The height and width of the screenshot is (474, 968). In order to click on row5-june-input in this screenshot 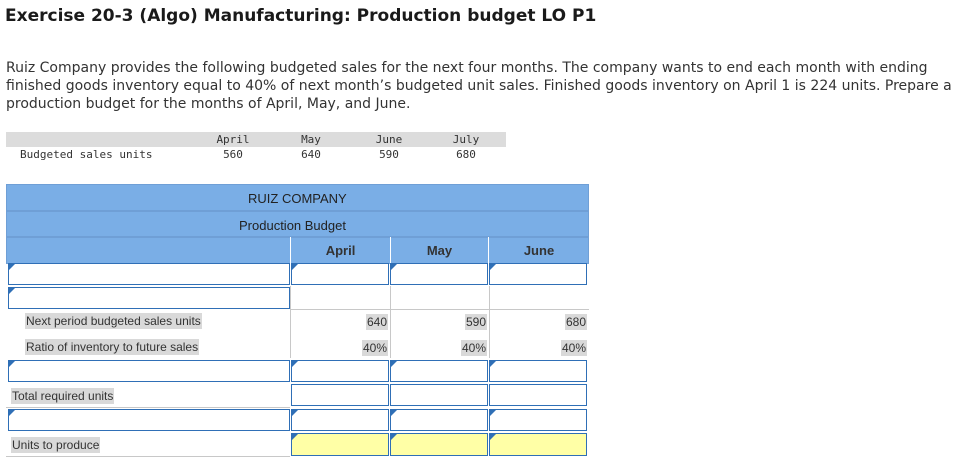, I will do `click(538, 371)`.